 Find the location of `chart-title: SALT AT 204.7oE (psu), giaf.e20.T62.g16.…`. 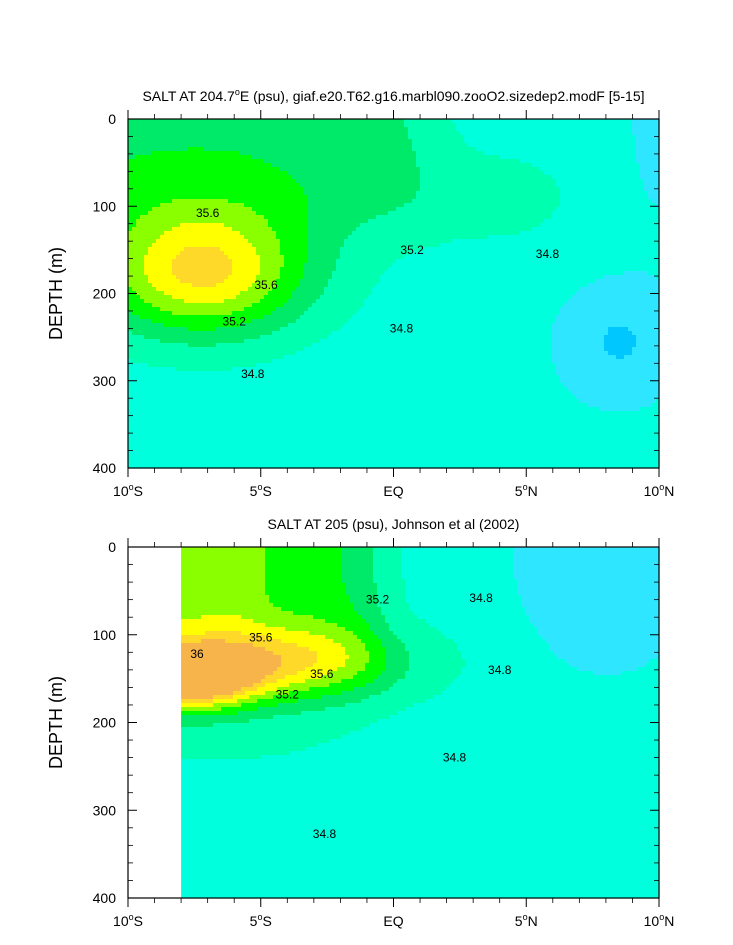

chart-title: SALT AT 204.7oE (psu), giaf.e20.T62.g16.… is located at coordinates (393, 95).